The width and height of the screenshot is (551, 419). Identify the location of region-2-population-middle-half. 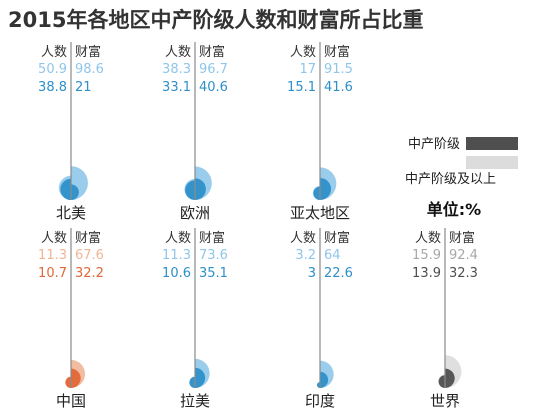
(316, 193).